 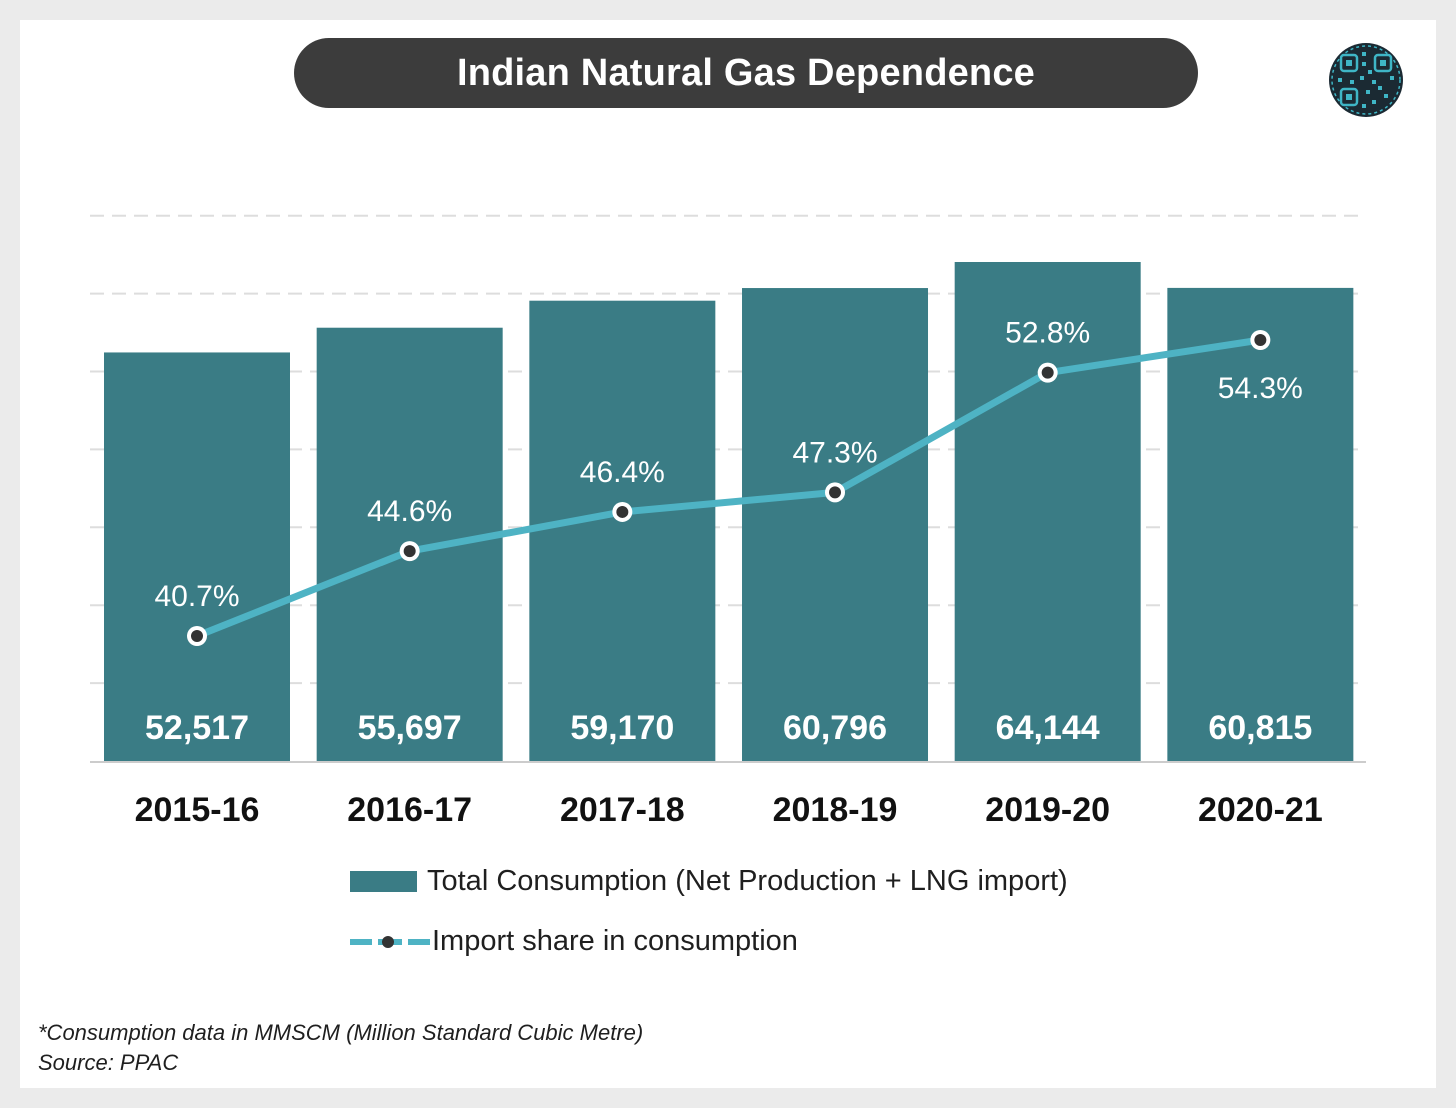 What do you see at coordinates (1047, 333) in the screenshot?
I see `line-value-label: 52.8%` at bounding box center [1047, 333].